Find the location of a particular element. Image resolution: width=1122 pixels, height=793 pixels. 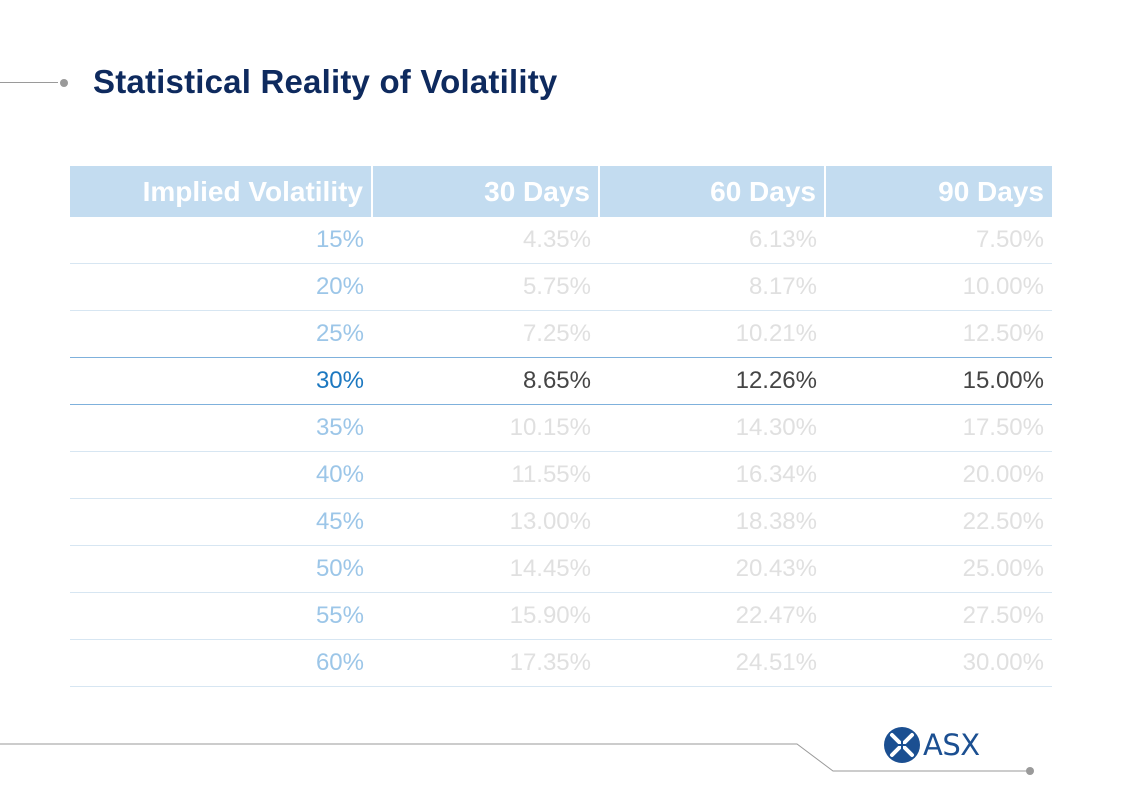

table-row: 50% 14.45% 20.43% 25.00% is located at coordinates (561, 569).